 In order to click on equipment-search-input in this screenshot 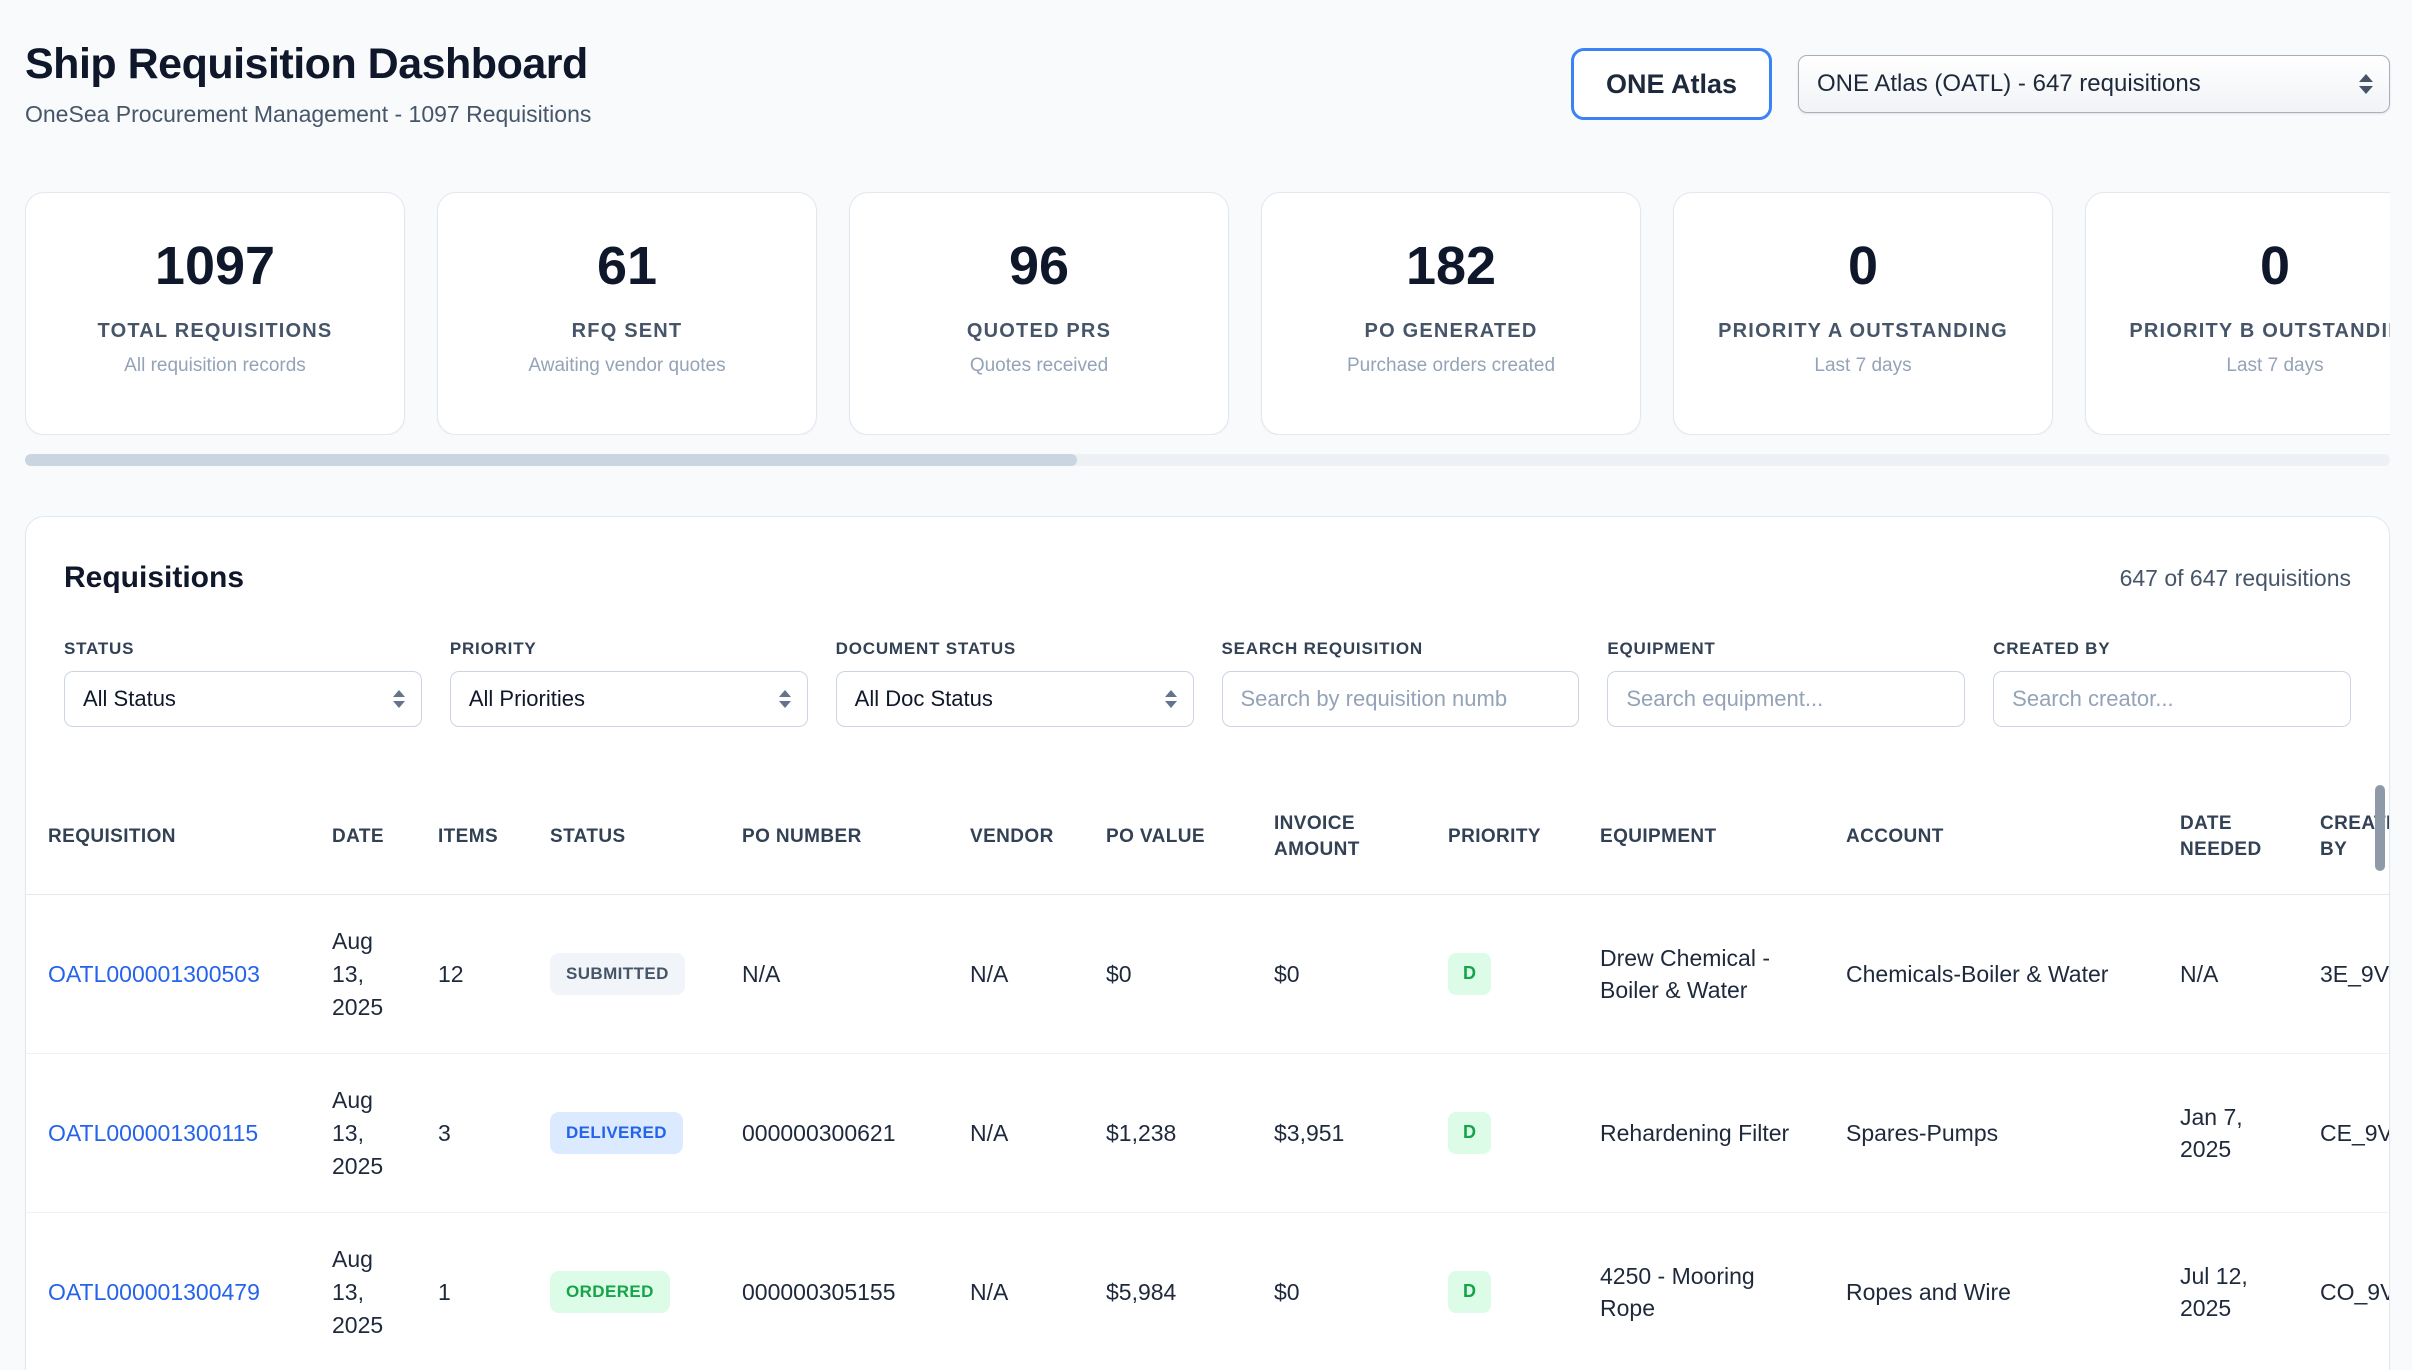, I will do `click(1786, 699)`.